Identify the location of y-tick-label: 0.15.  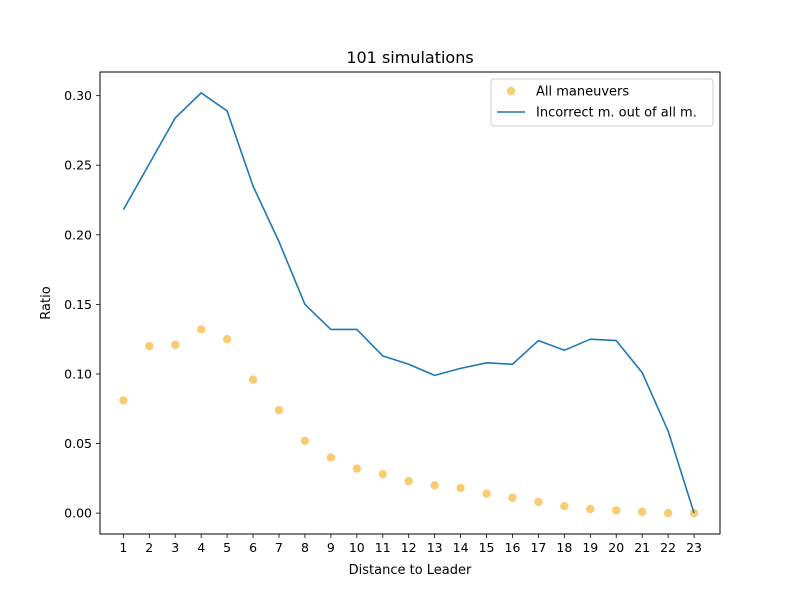
(78, 304).